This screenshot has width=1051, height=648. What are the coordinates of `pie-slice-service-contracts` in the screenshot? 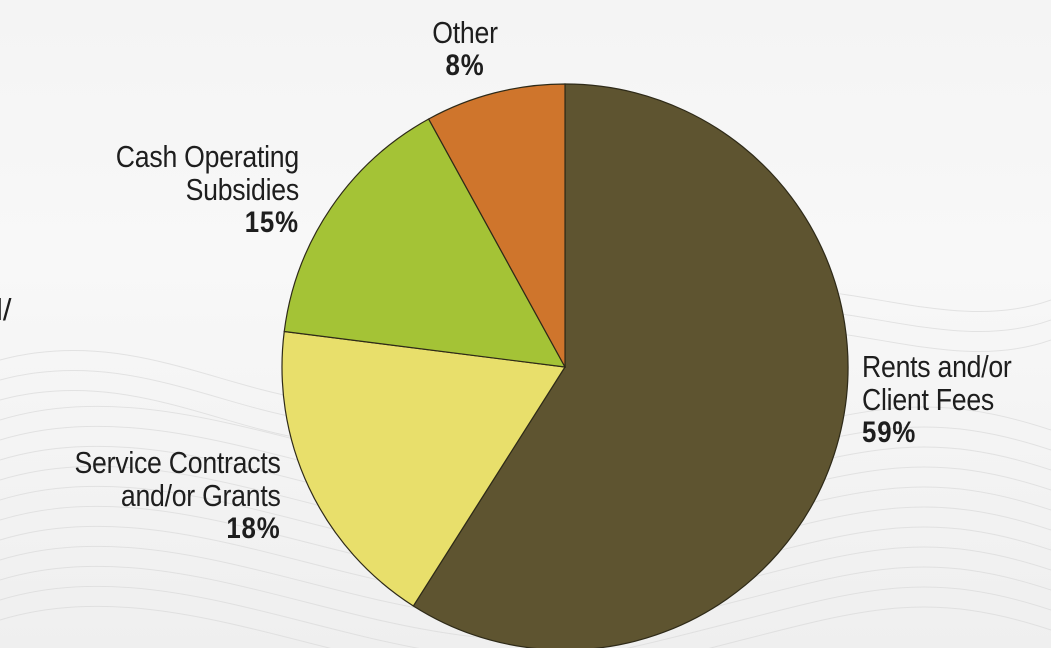 It's located at (424, 468).